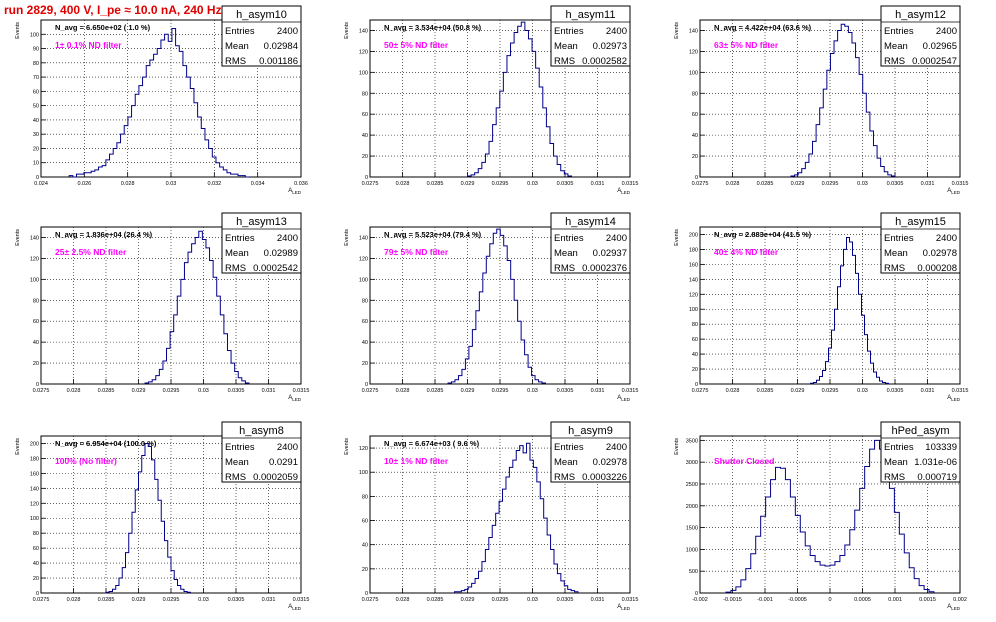 The height and width of the screenshot is (622, 996). Describe the element at coordinates (281, 46) in the screenshot. I see `stats-value: 0.02984` at that location.